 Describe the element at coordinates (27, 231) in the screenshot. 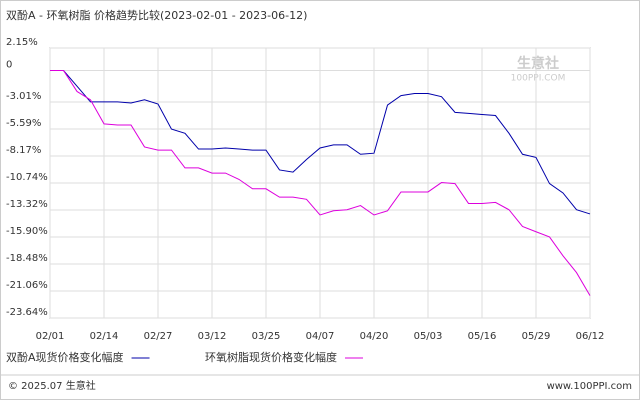

I see `y-tick-label: -15.90%` at that location.